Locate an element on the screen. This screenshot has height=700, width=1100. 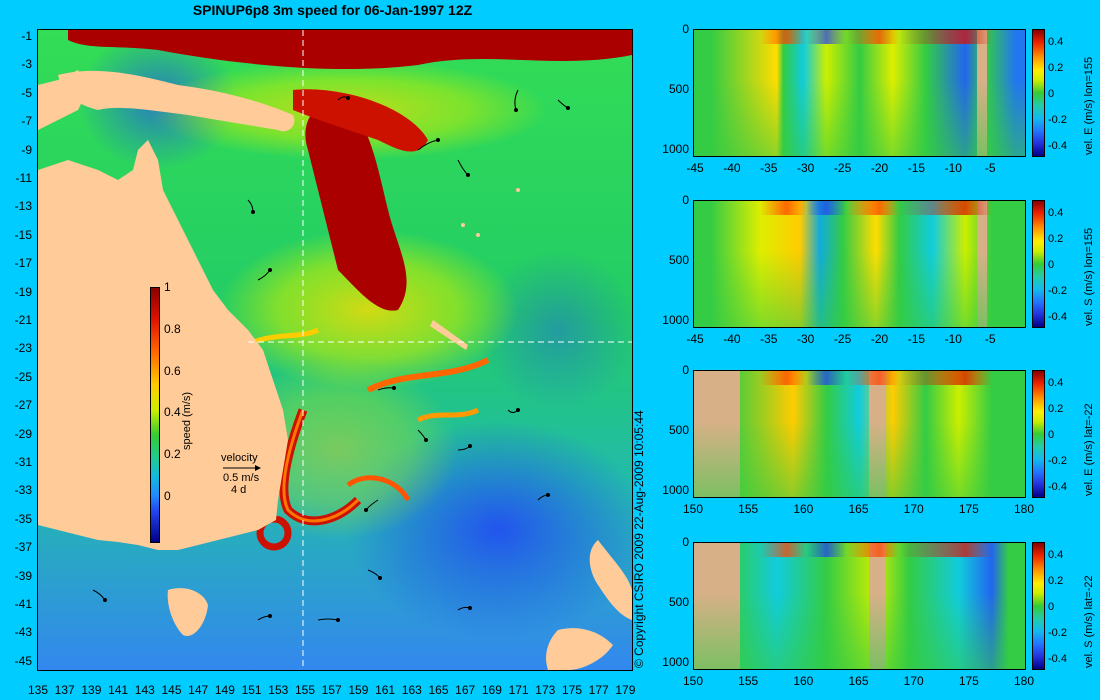
map-lon-tick-label: 179 is located at coordinates (625, 690).